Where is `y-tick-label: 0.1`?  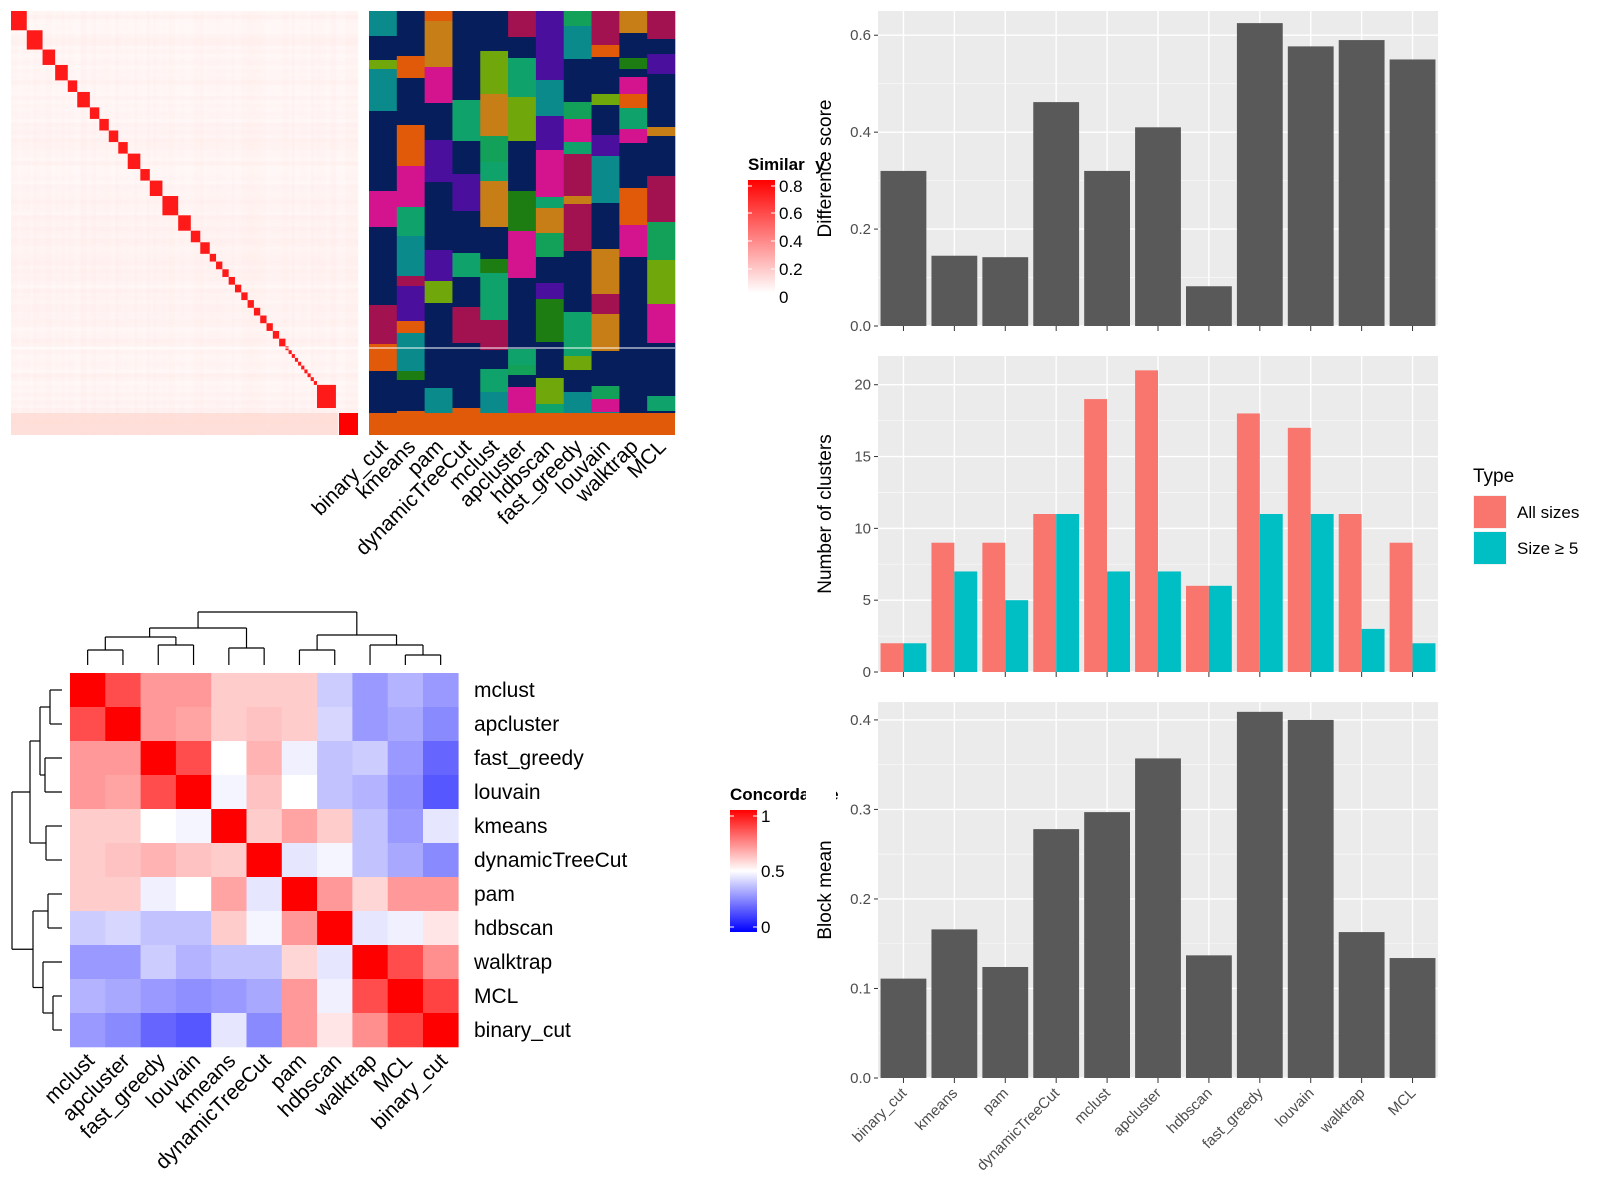 y-tick-label: 0.1 is located at coordinates (860, 988).